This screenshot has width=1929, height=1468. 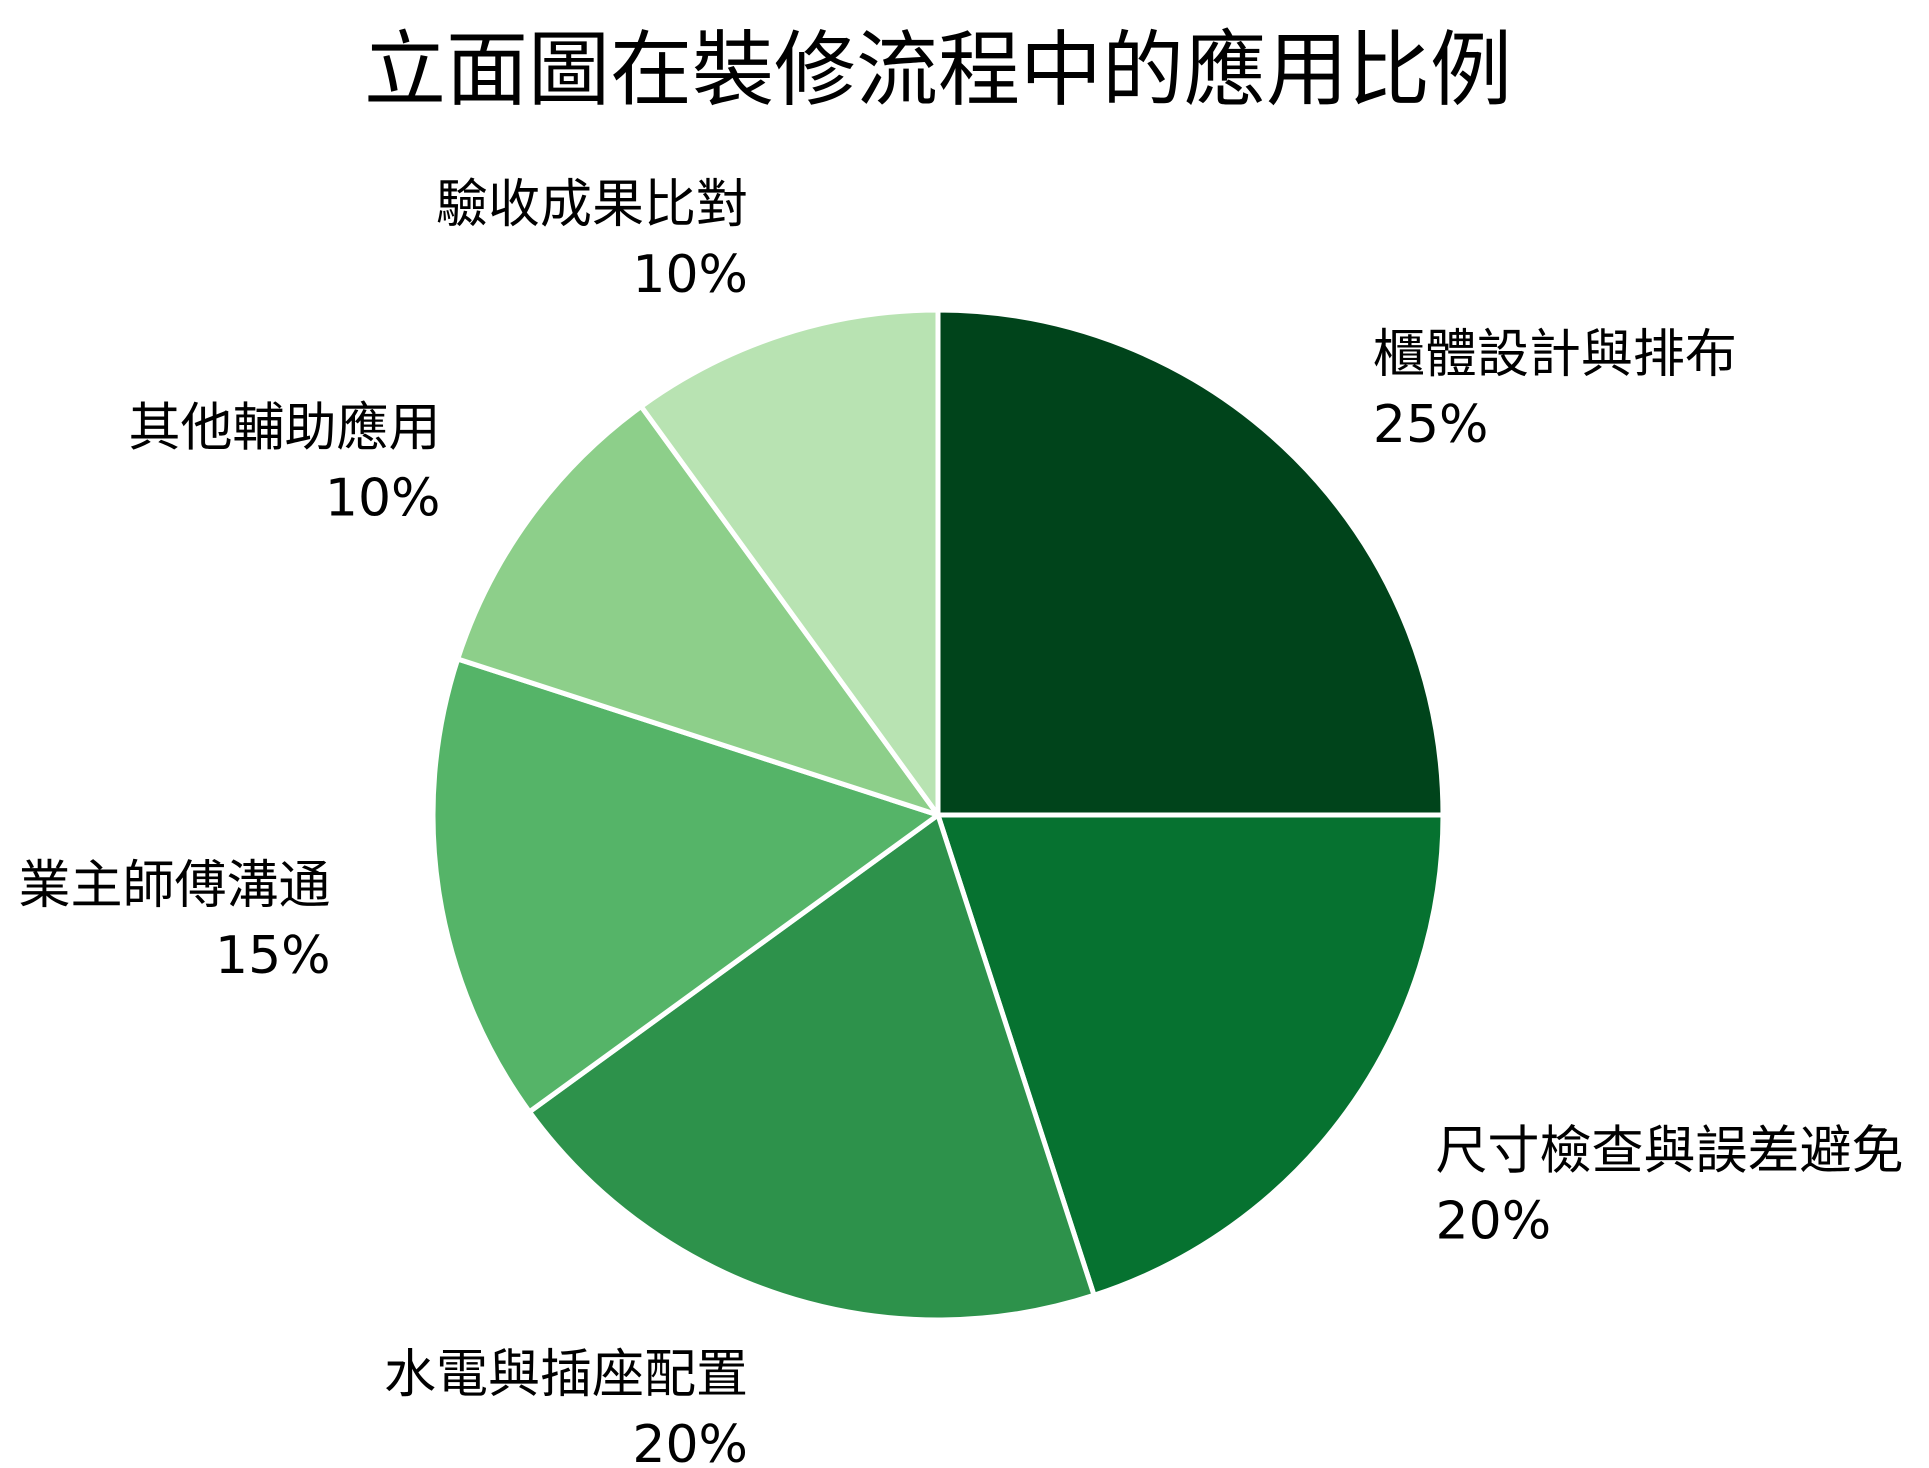 What do you see at coordinates (592, 205) in the screenshot?
I see `slice-label-5: 驗收成果比對` at bounding box center [592, 205].